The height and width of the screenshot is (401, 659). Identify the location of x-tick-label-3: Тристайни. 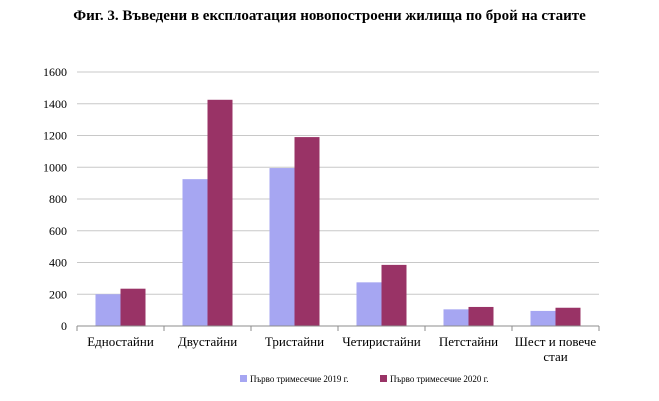
(294, 341).